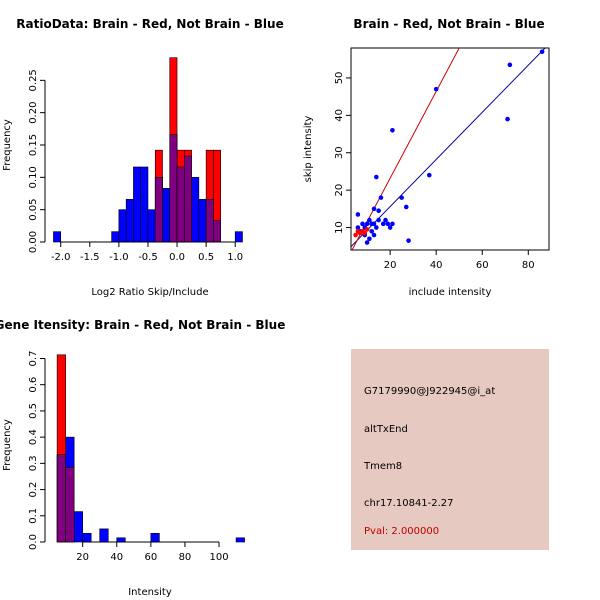 The height and width of the screenshot is (600, 600). Describe the element at coordinates (33, 437) in the screenshot. I see `y-tick-label: 0.4` at that location.